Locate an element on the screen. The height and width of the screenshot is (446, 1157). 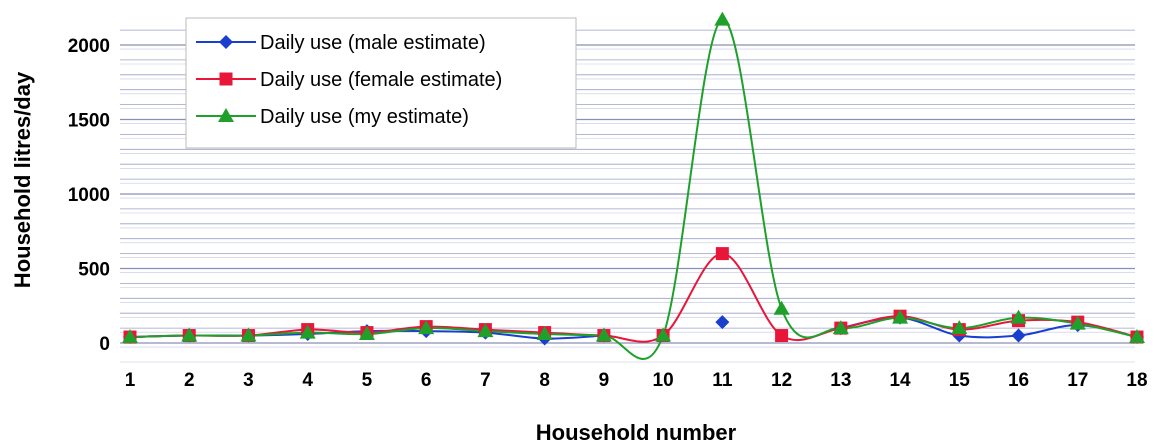
x-tick-label: 3 is located at coordinates (248, 380).